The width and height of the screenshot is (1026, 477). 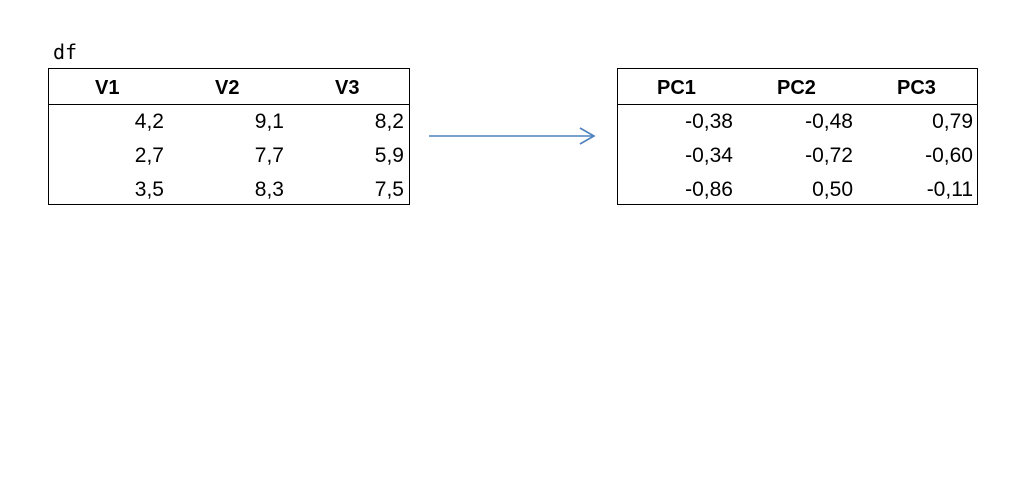 What do you see at coordinates (65, 52) in the screenshot?
I see `dataframe-label: df` at bounding box center [65, 52].